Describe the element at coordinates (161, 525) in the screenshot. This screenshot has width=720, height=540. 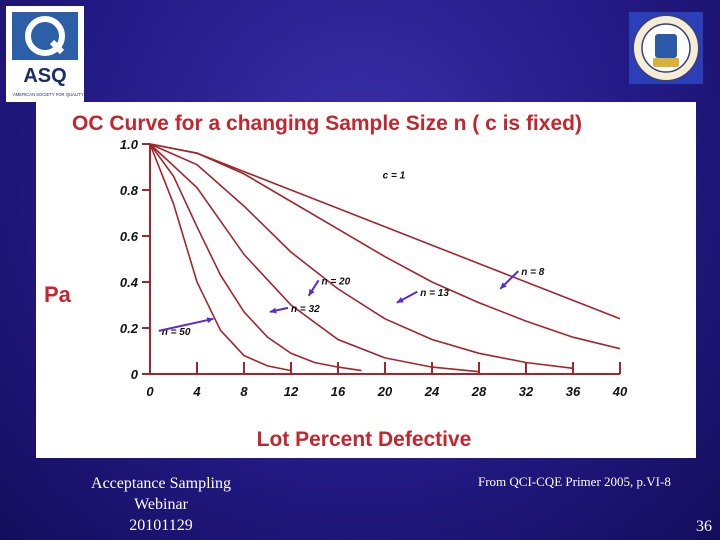
I see `caption-line-3: 20101129` at that location.